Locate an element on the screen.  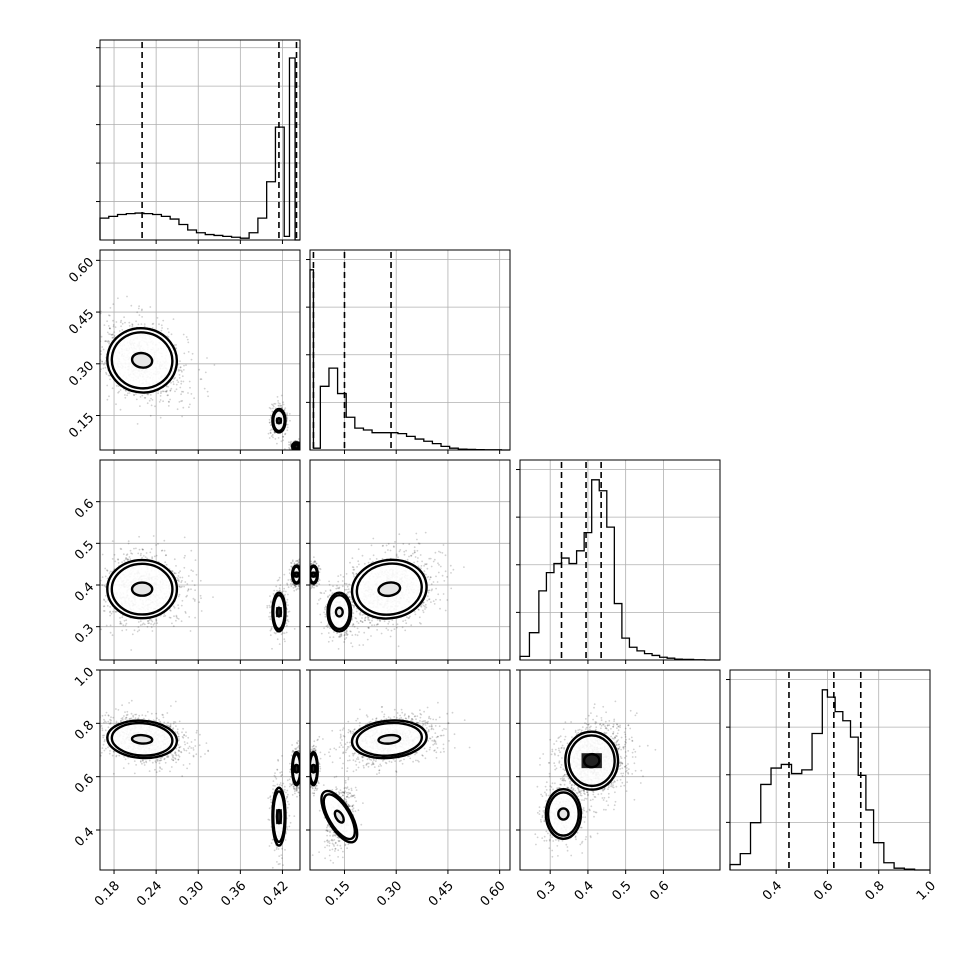
scatter-panel-0-2: 0.60.50.40.3 is located at coordinates (187, 561).